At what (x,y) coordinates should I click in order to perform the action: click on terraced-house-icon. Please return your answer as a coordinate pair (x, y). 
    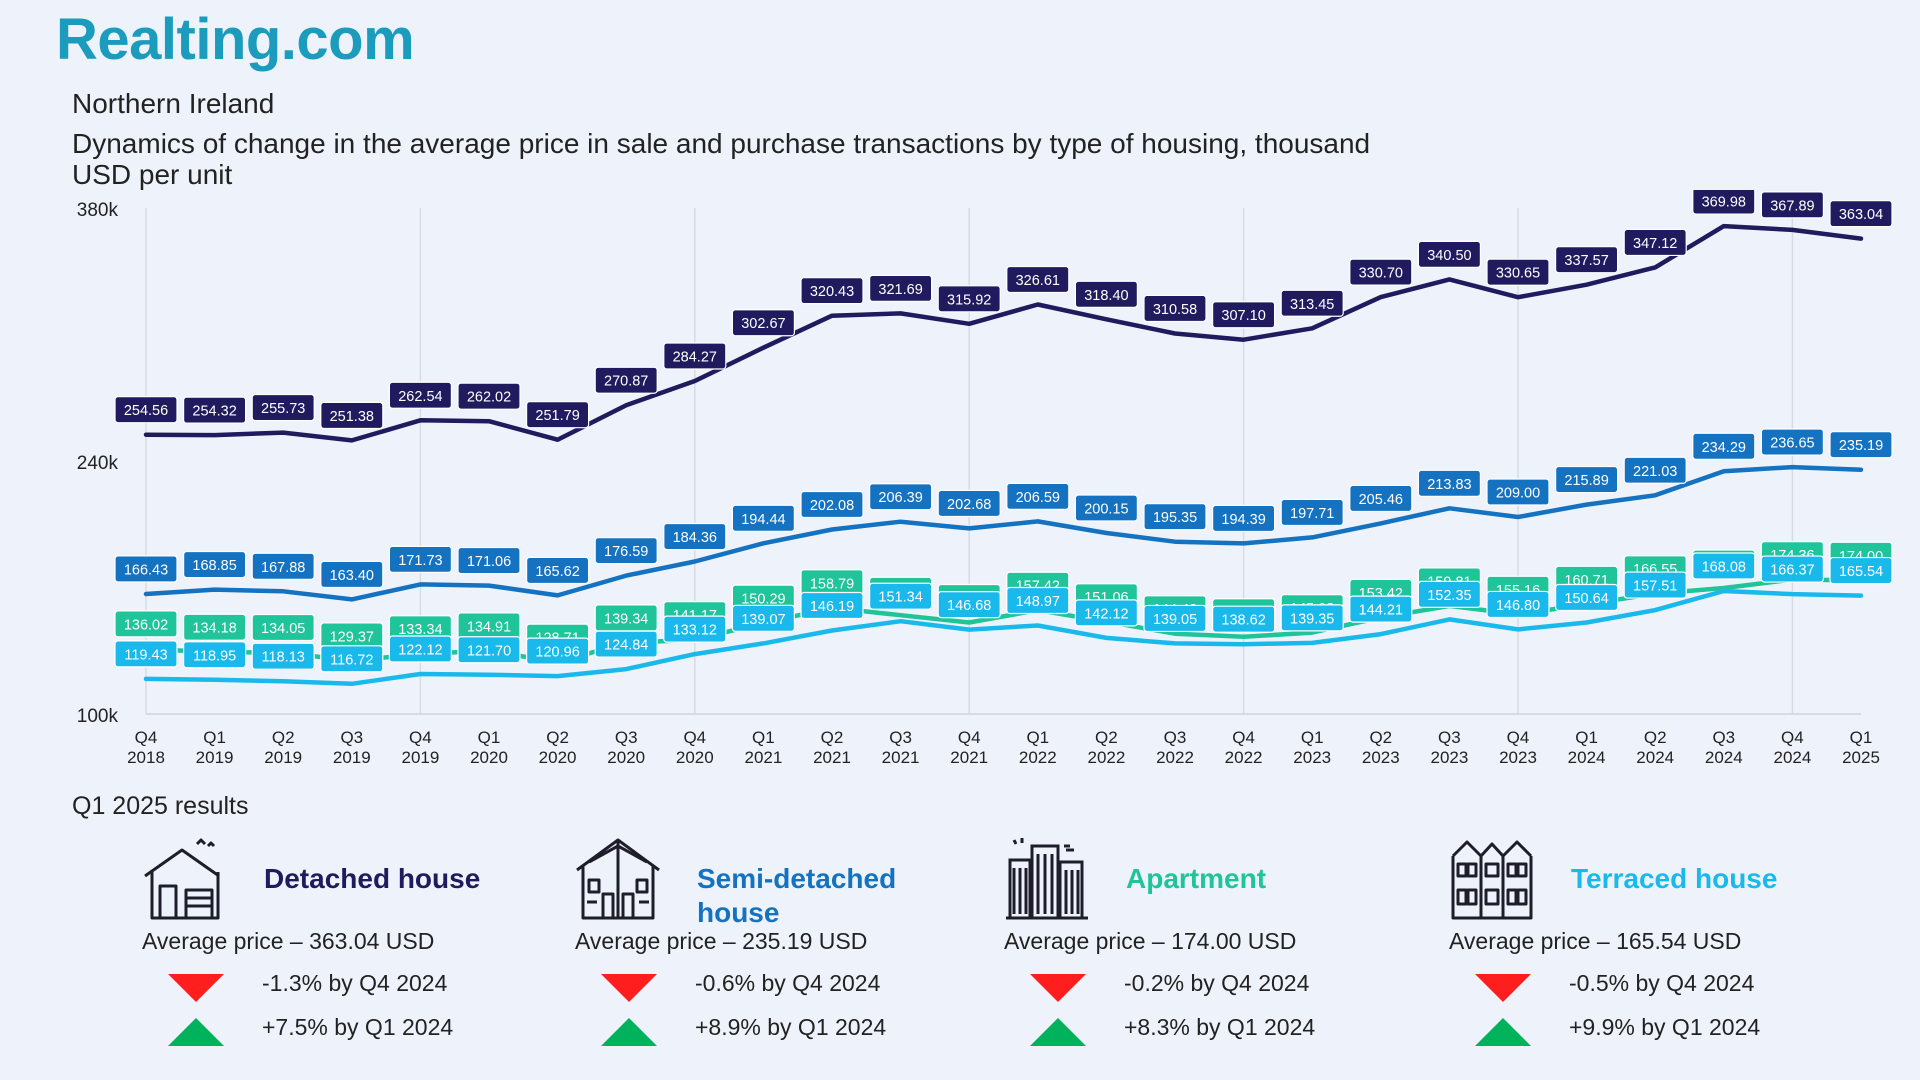
    Looking at the image, I should click on (1492, 880).